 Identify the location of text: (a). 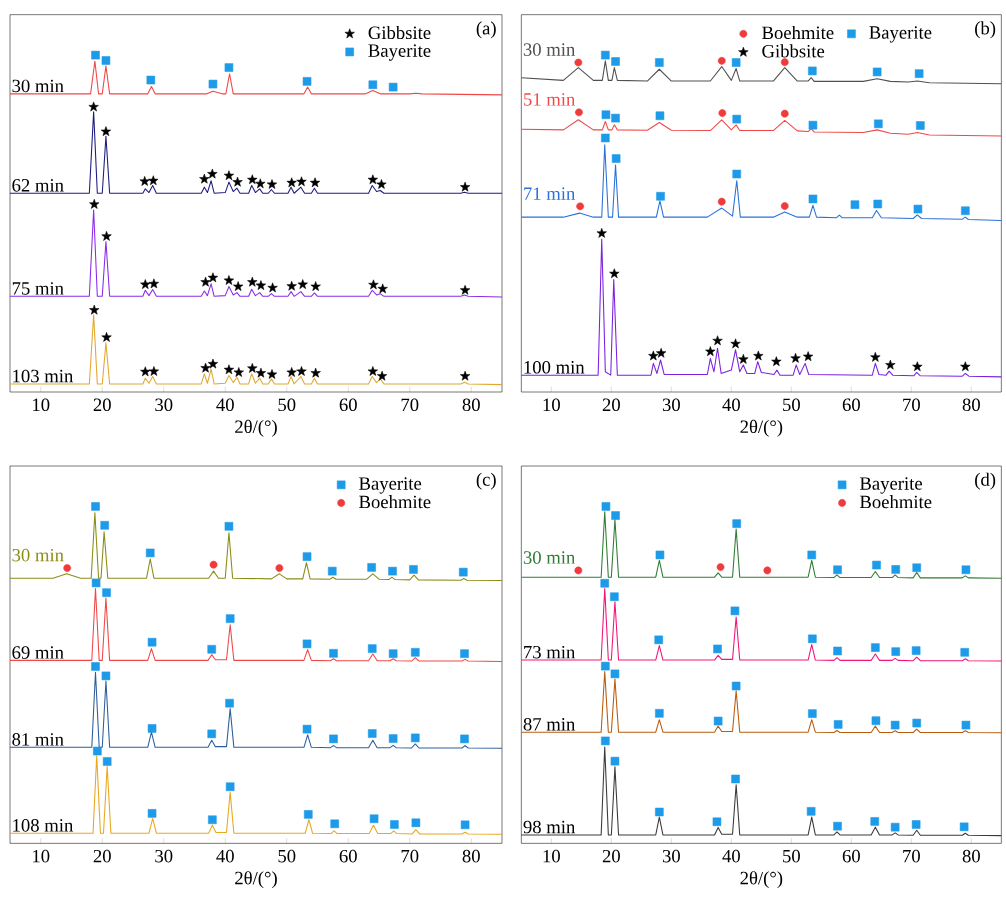
(486, 30).